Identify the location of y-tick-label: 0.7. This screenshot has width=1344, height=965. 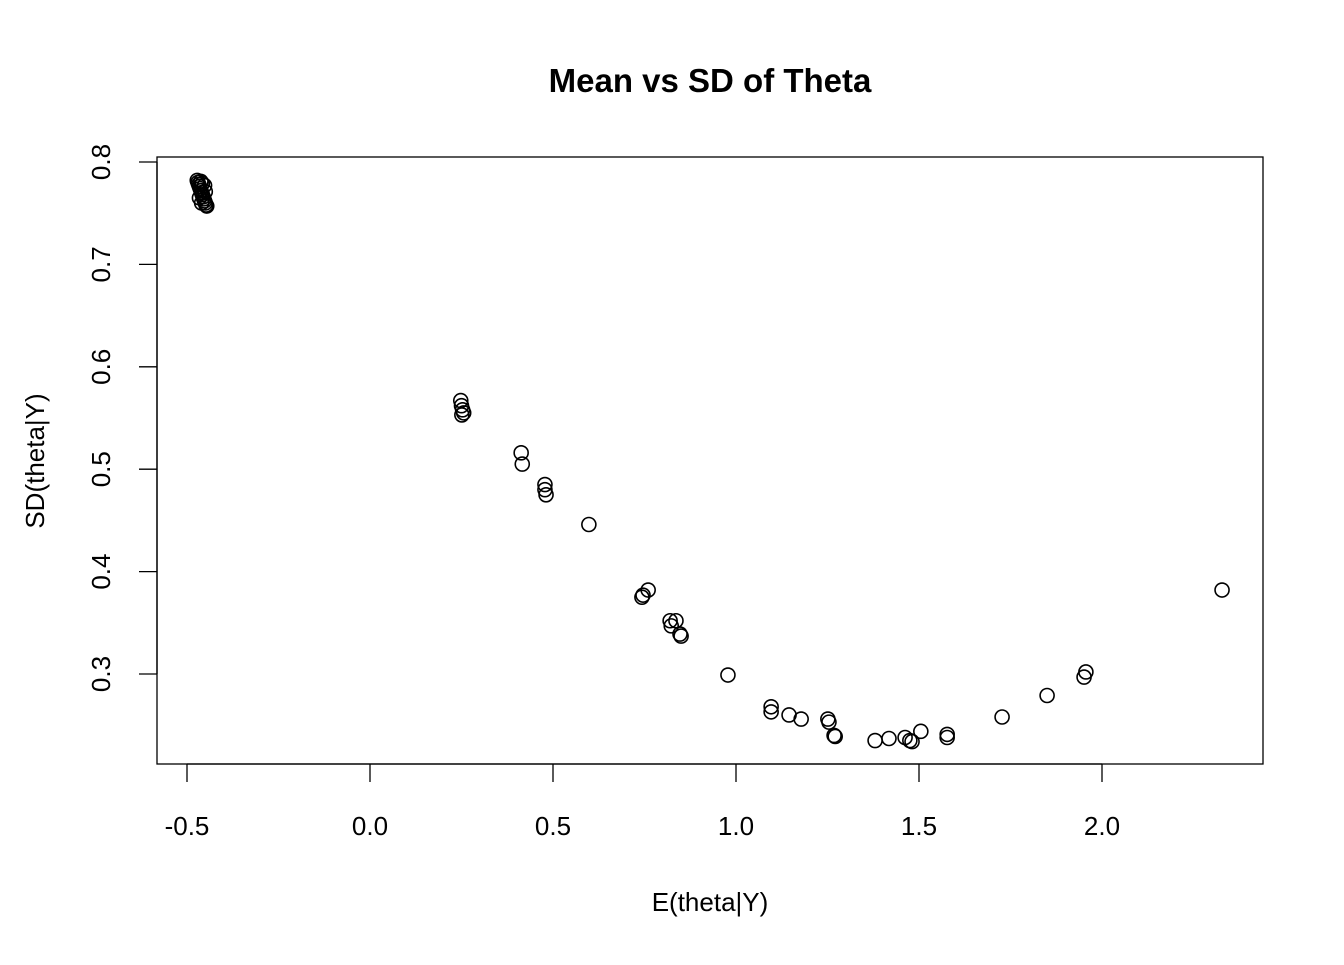
(101, 264).